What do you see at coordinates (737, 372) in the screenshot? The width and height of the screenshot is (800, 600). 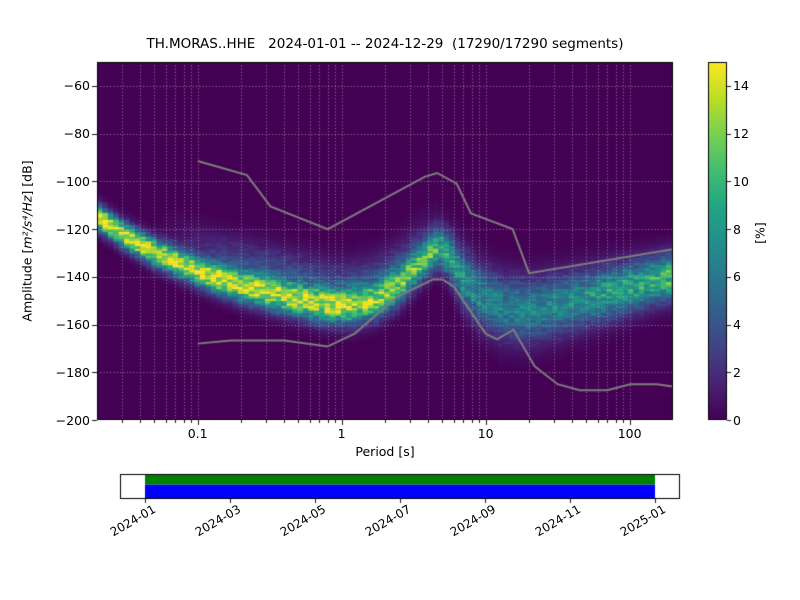 I see `colorbar-tick-label: 2` at bounding box center [737, 372].